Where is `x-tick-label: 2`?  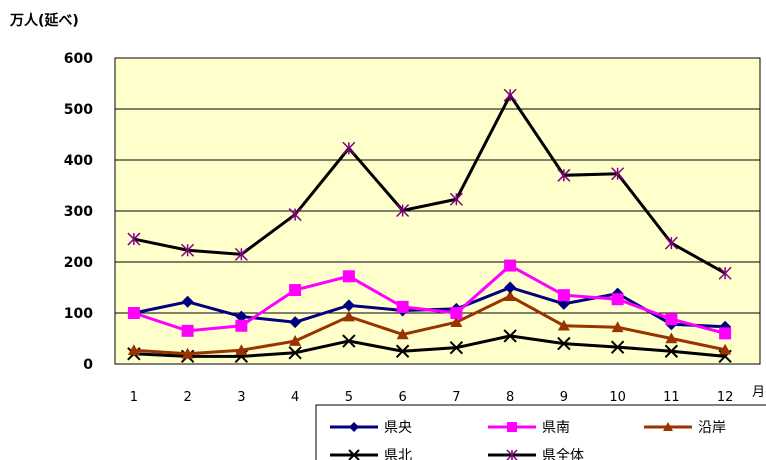
x-tick-label: 2 is located at coordinates (187, 397).